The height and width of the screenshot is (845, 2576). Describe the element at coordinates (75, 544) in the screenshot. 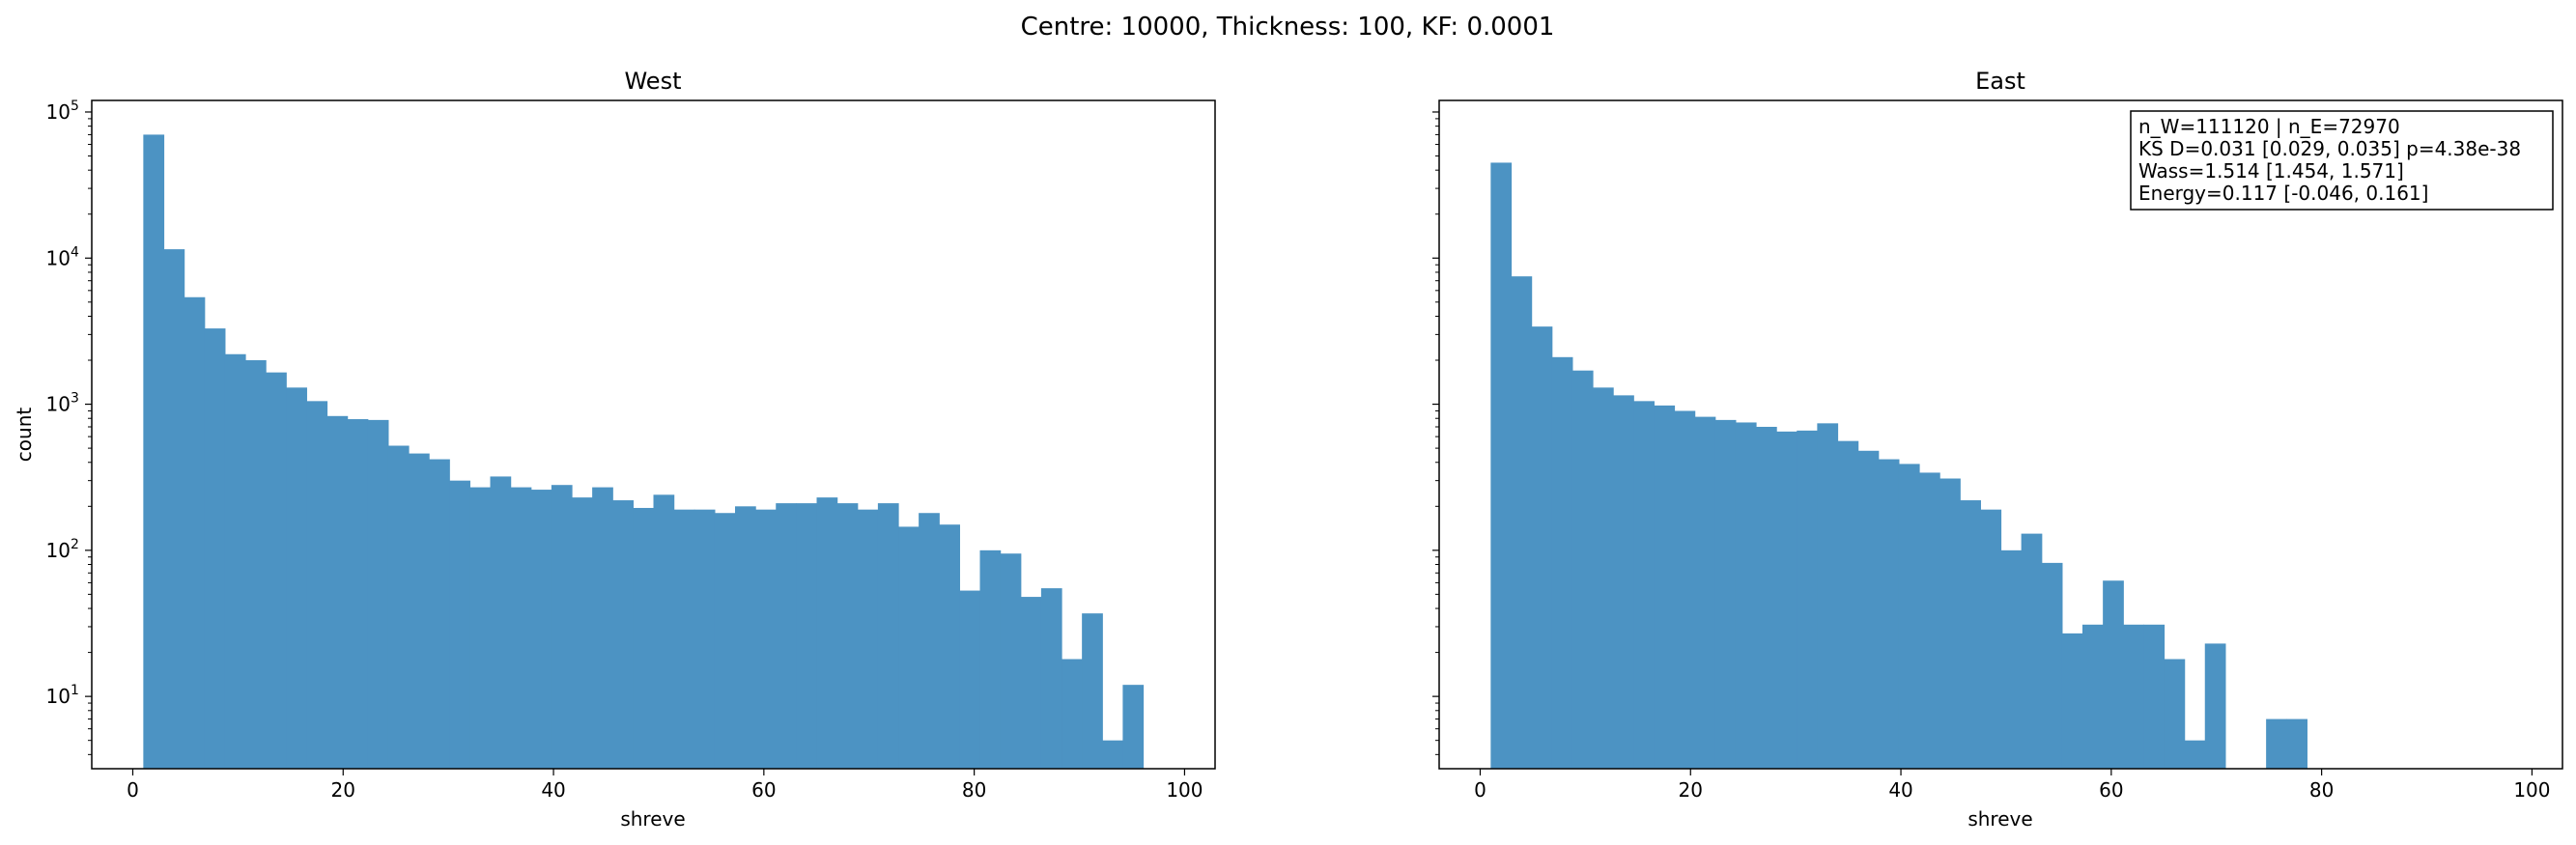

I see `west-ytick-exponent: 2` at that location.